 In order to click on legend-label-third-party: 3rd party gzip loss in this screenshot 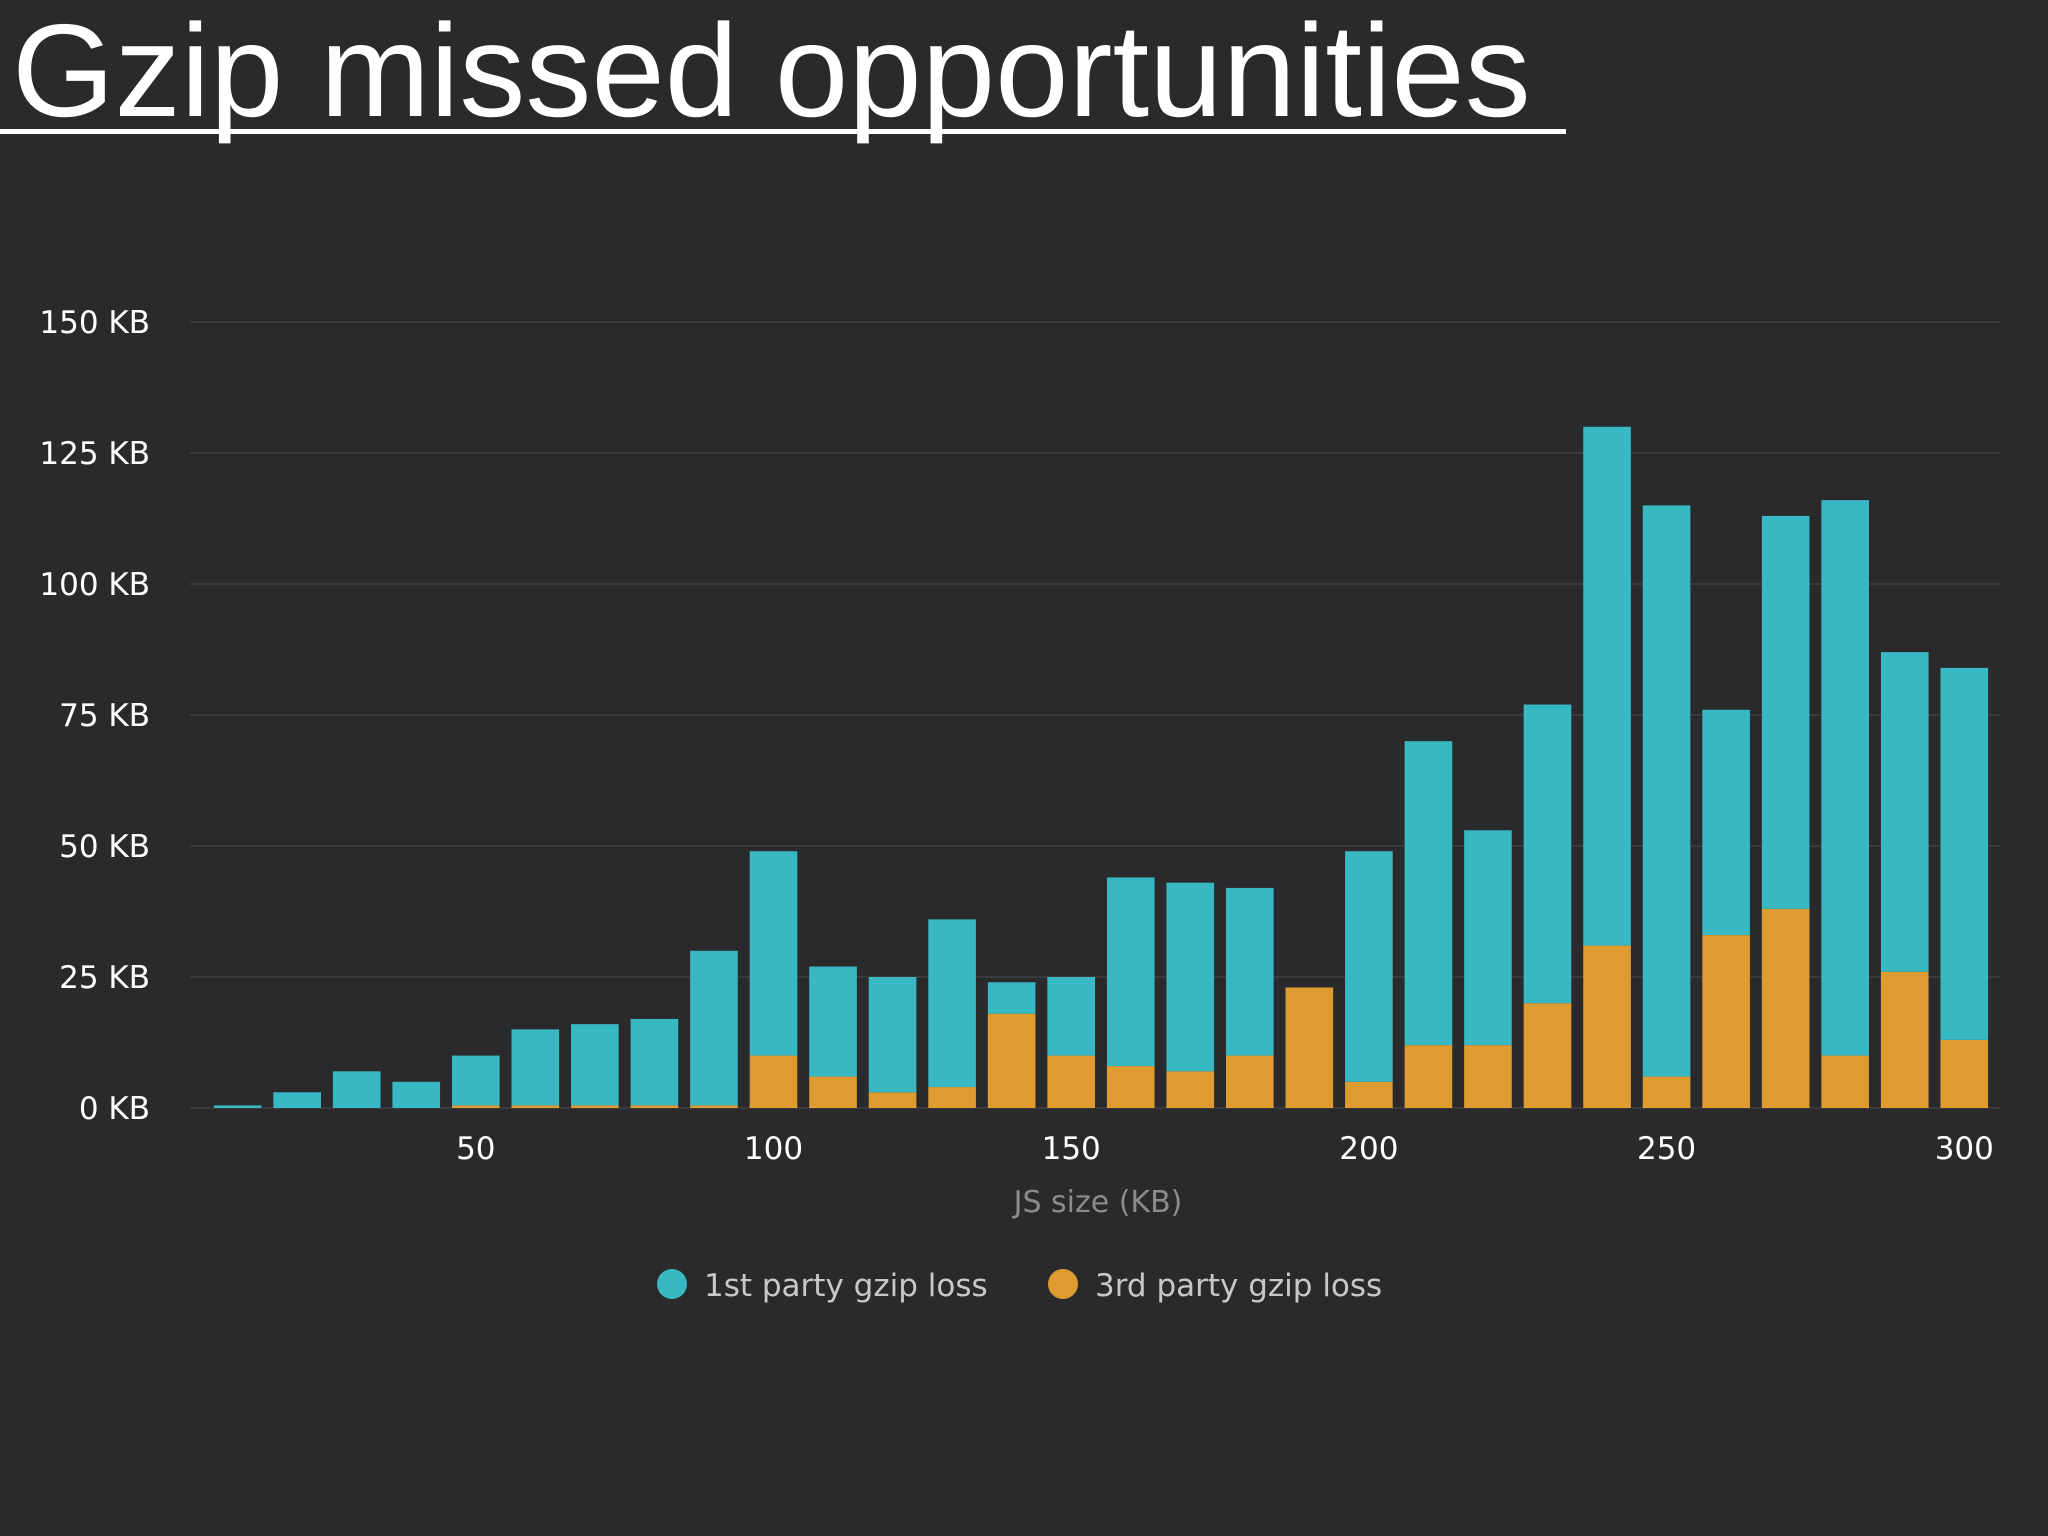, I will do `click(1238, 1286)`.